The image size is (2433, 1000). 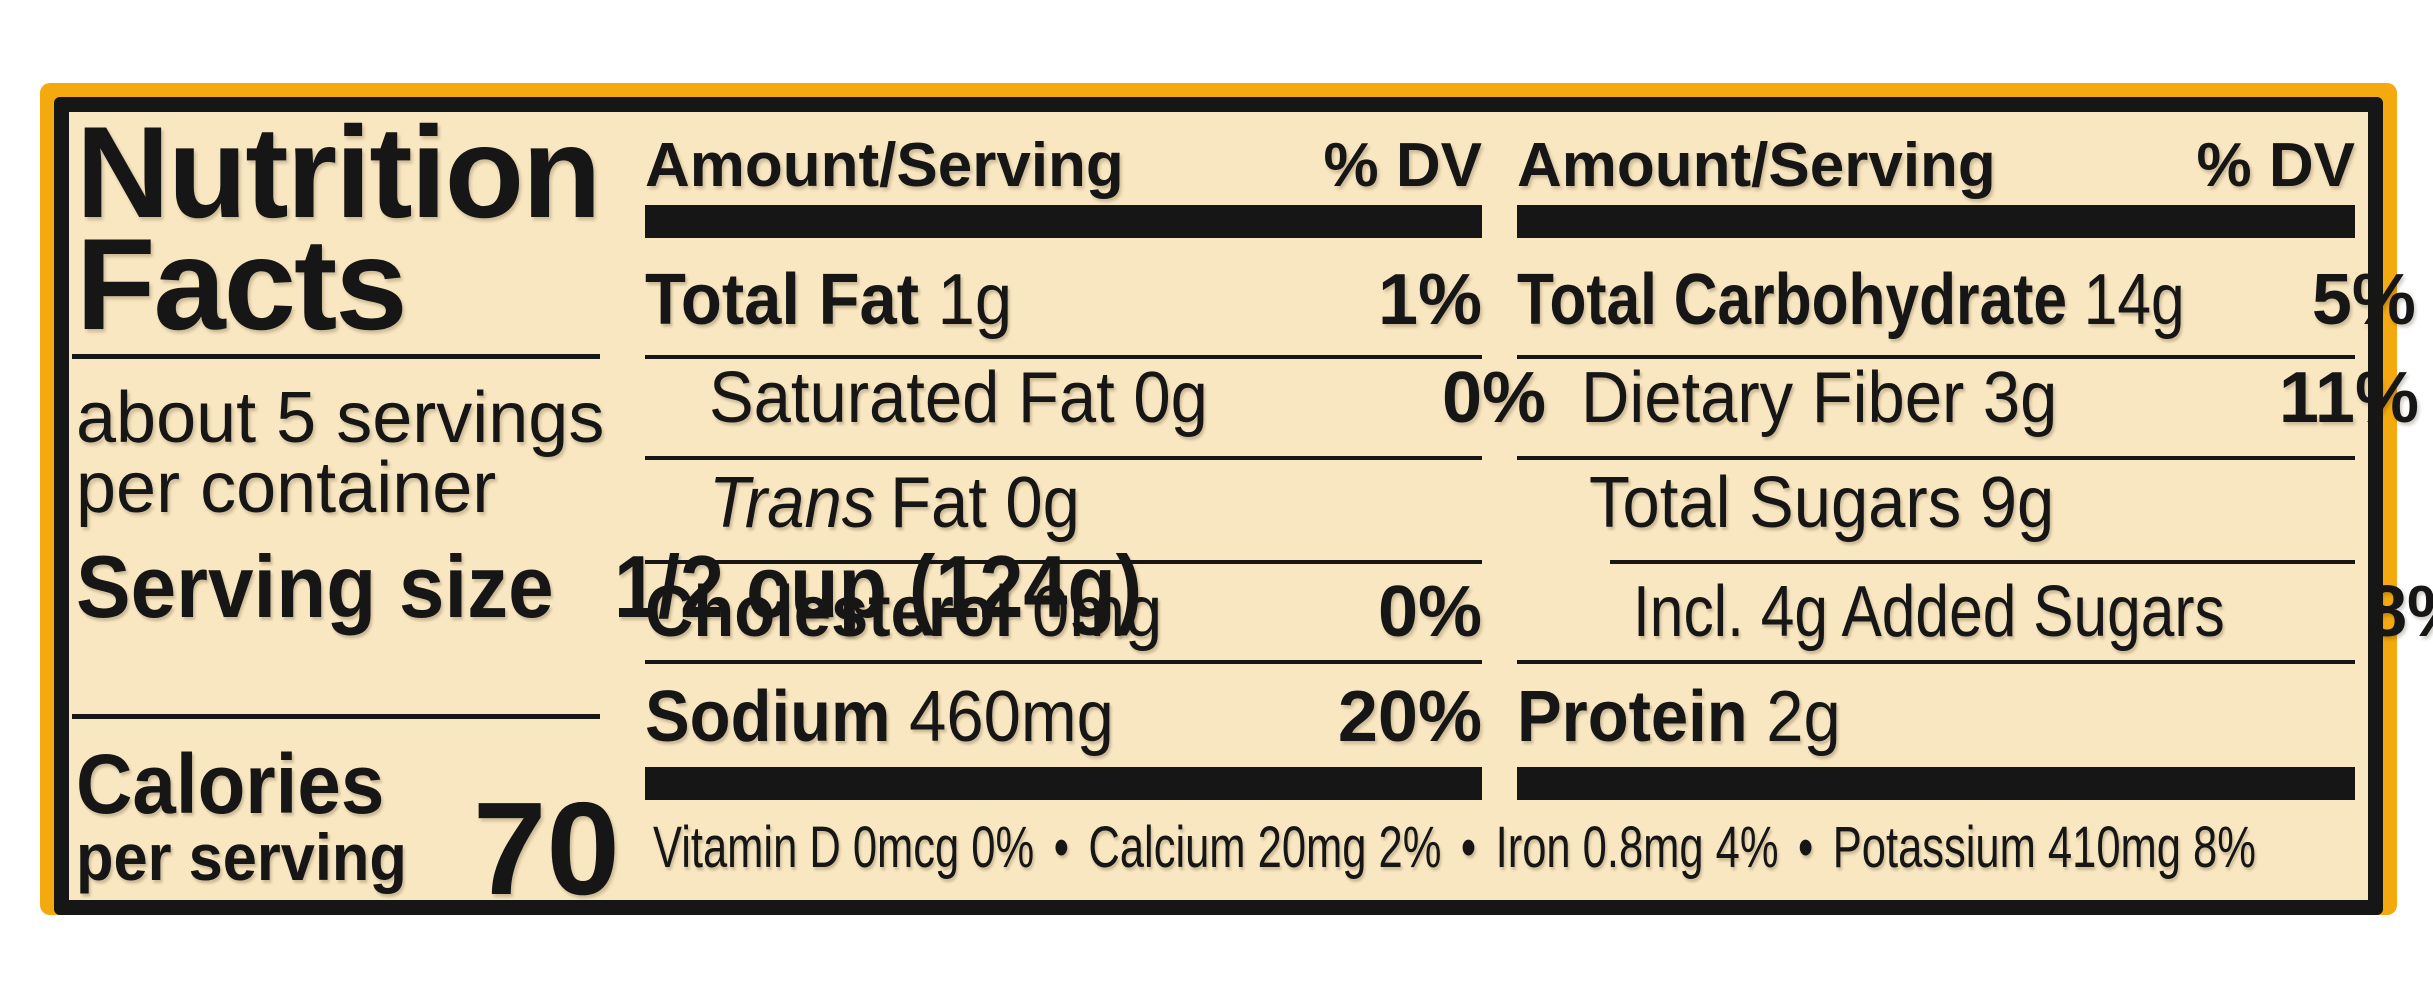 I want to click on nutrient-row-added-sugars: Incl. 4g Added Sugars 8%, so click(x=1975, y=612).